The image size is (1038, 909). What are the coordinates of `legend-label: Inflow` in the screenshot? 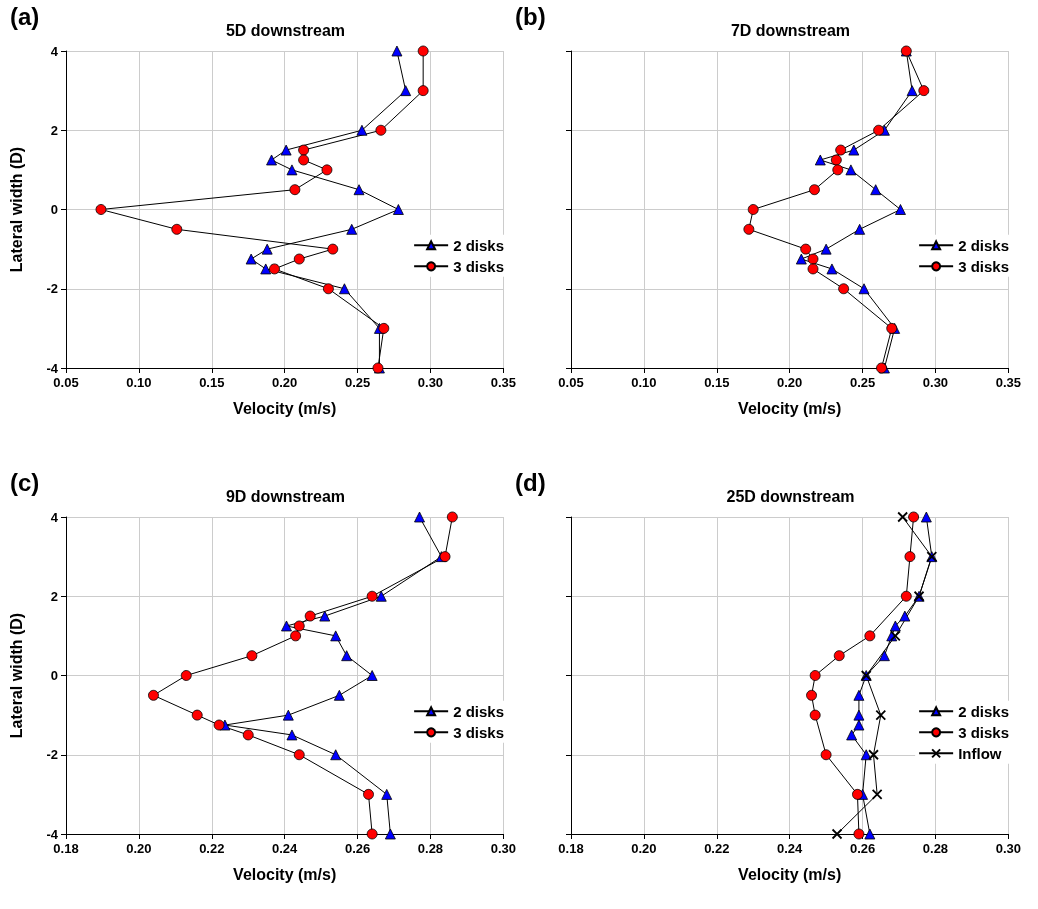 It's located at (980, 753).